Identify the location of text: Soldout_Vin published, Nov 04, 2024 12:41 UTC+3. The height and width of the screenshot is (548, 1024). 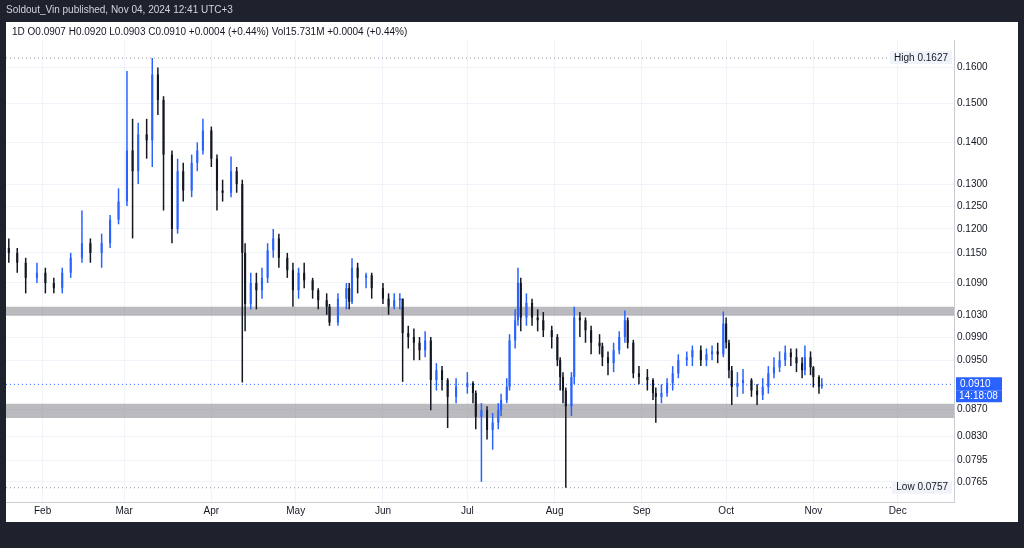
(119, 10).